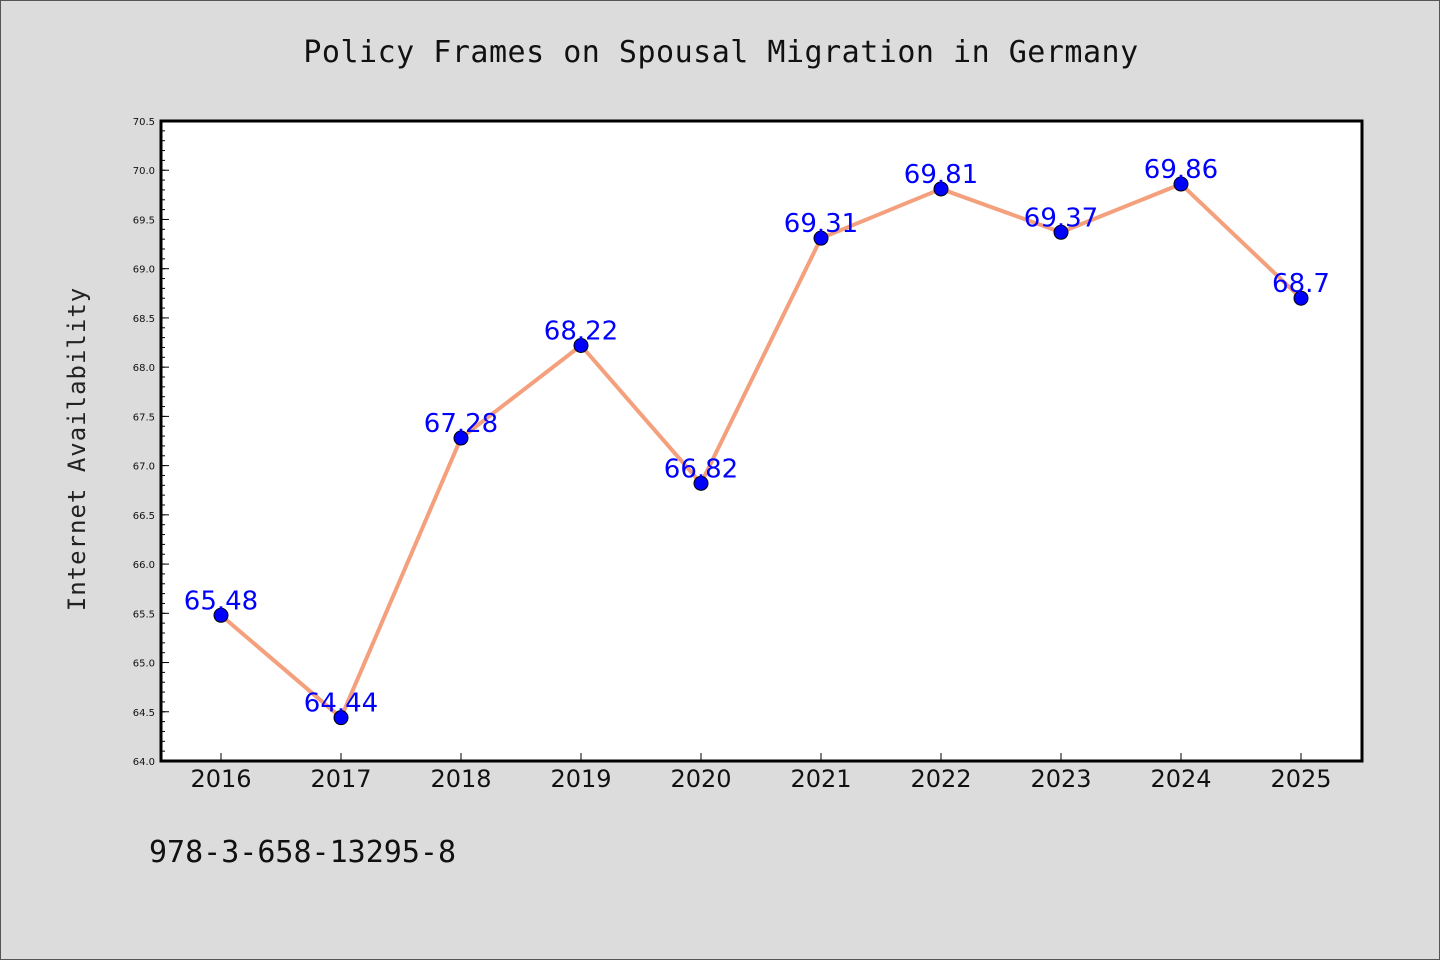 This screenshot has width=1440, height=960. I want to click on x-tick-label: 2016, so click(220, 779).